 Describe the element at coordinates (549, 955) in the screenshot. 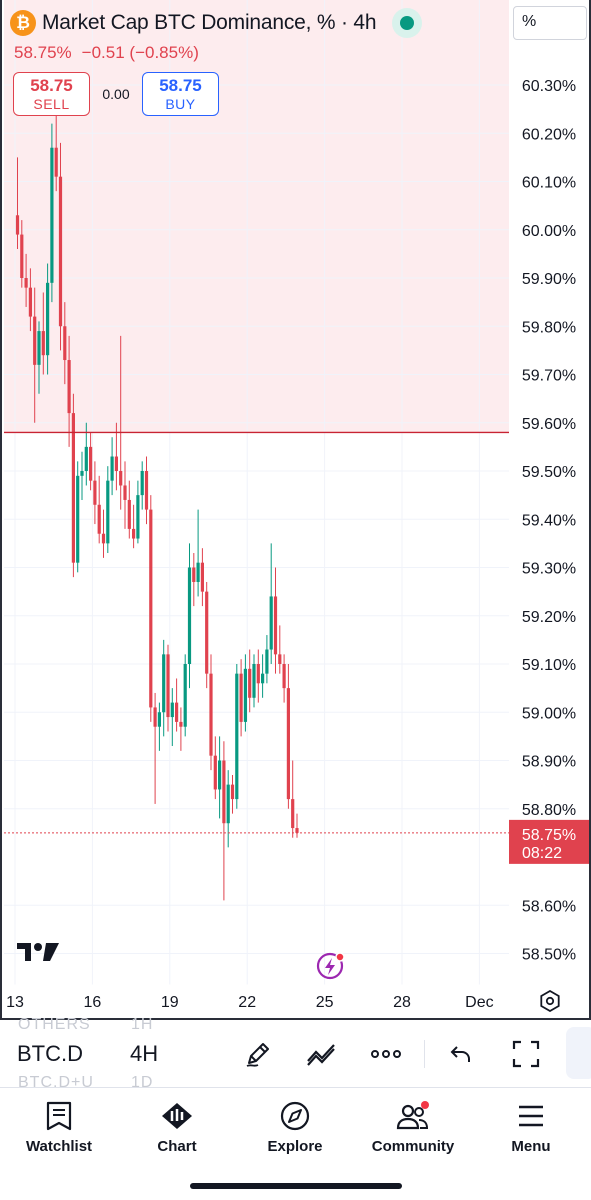

I see `y-tick-label: 58.50%` at that location.